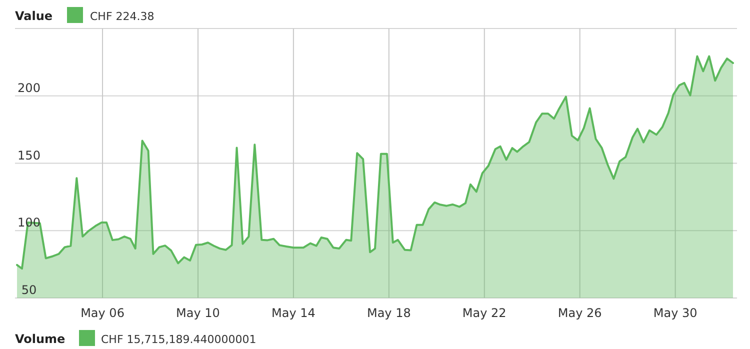 The image size is (750, 349). Describe the element at coordinates (675, 313) in the screenshot. I see `x-tick-label: May 30` at that location.